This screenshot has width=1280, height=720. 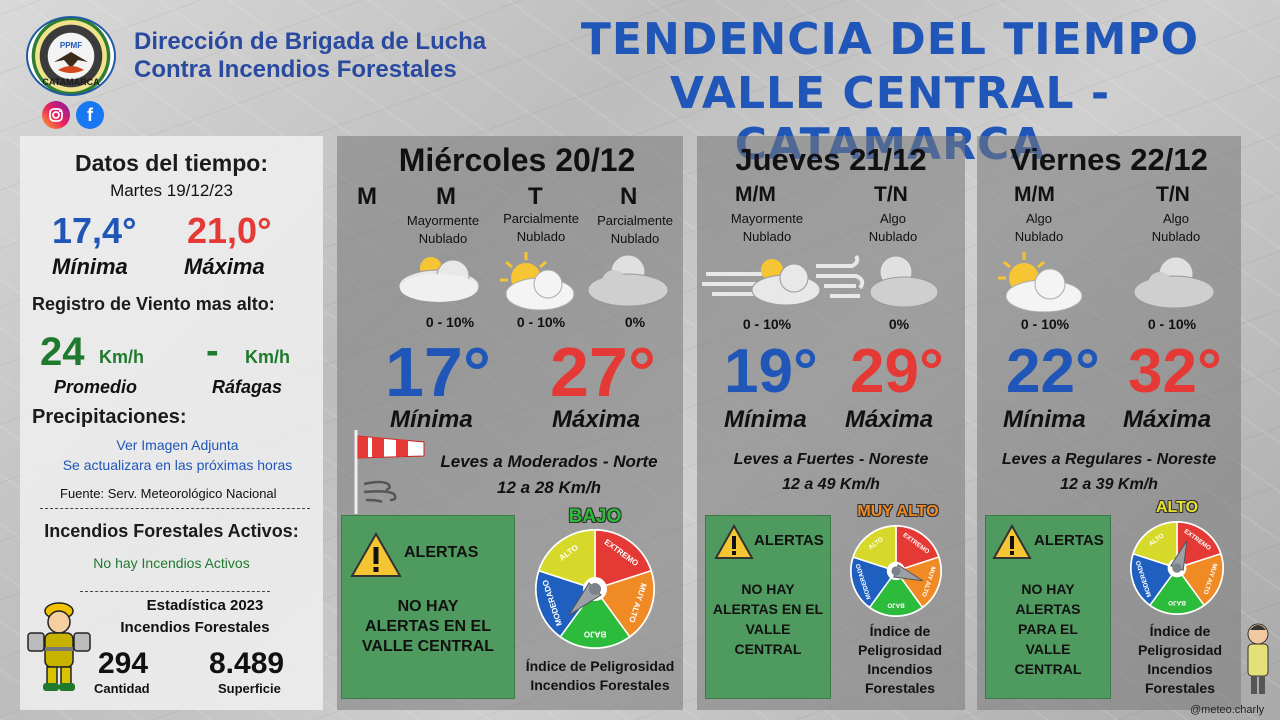 I want to click on logo-badge: PPMF, so click(x=71, y=45).